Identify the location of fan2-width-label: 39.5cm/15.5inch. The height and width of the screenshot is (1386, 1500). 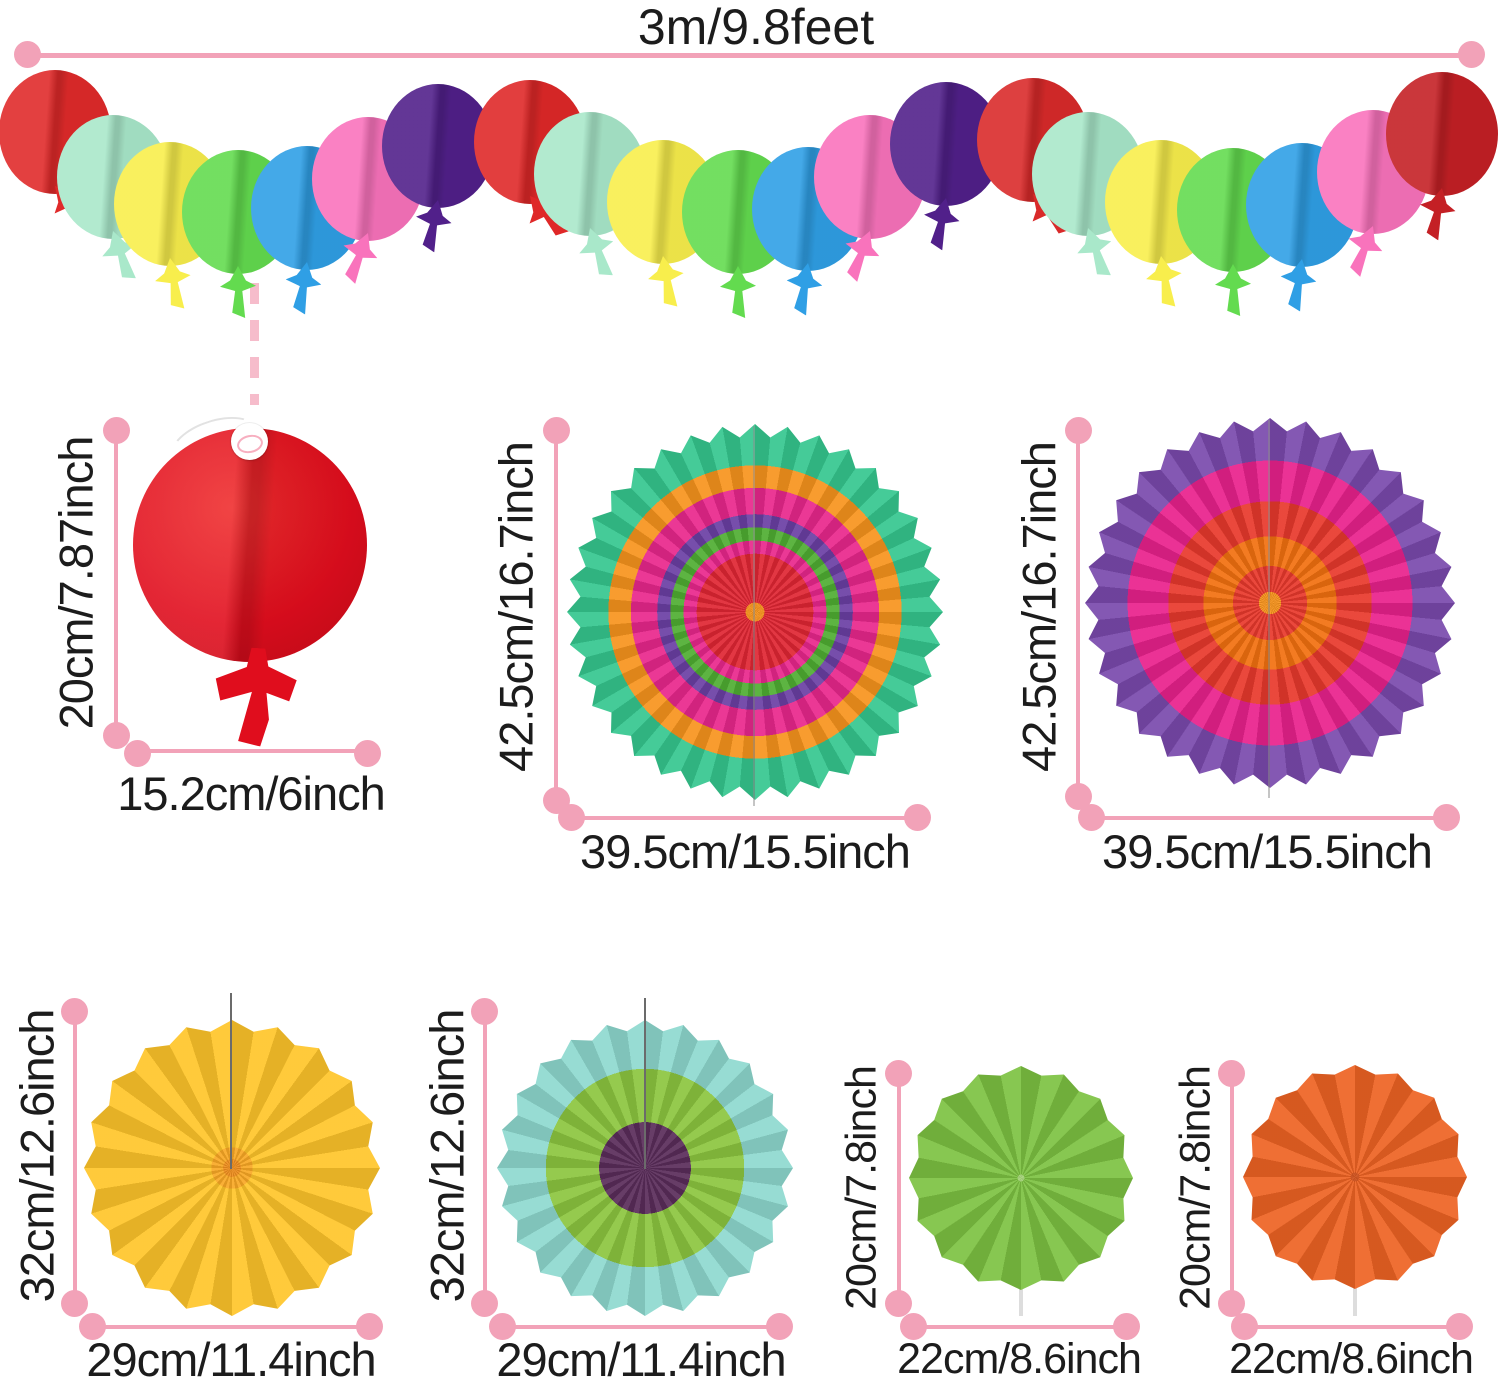
(1267, 851).